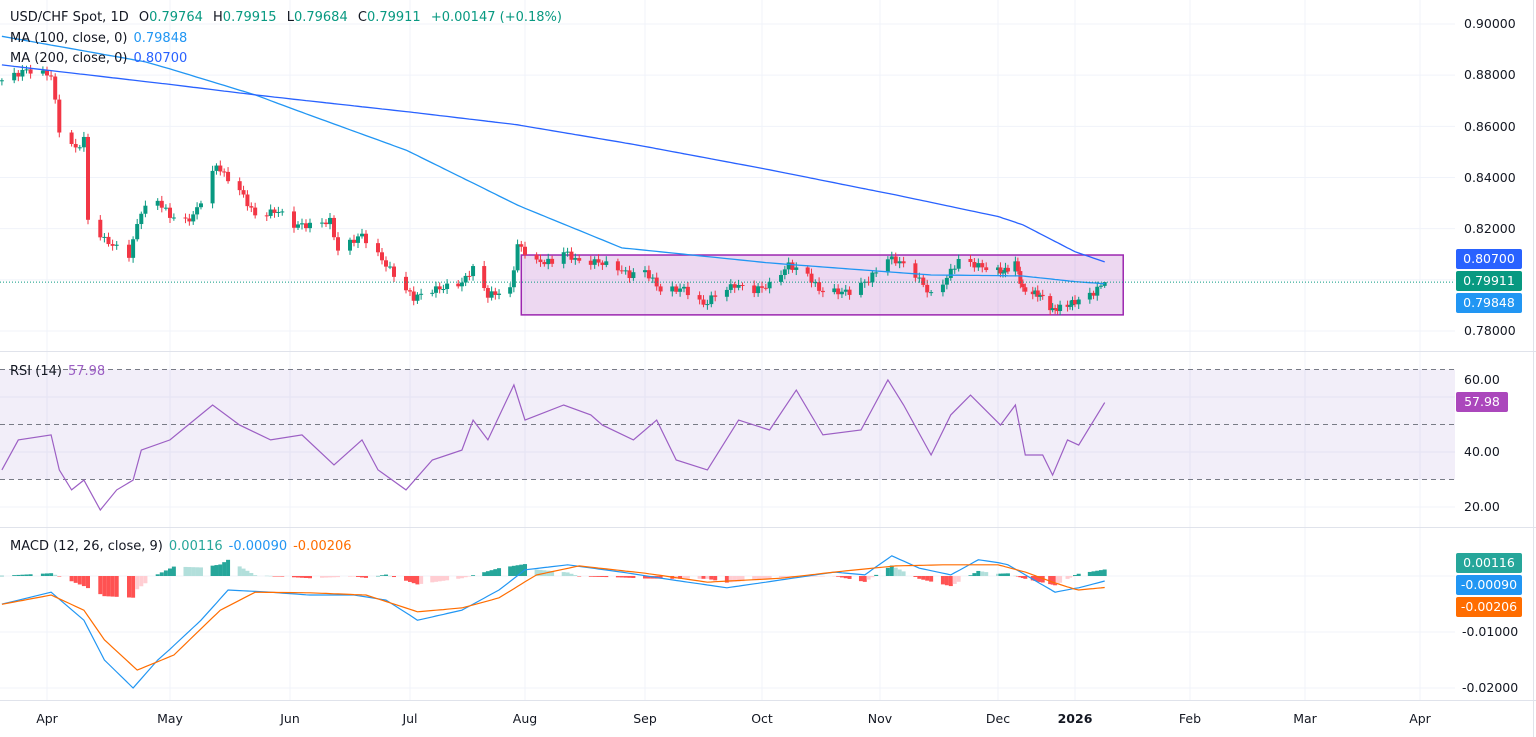 The image size is (1536, 737). What do you see at coordinates (553, 617) in the screenshot?
I see `signal-line` at bounding box center [553, 617].